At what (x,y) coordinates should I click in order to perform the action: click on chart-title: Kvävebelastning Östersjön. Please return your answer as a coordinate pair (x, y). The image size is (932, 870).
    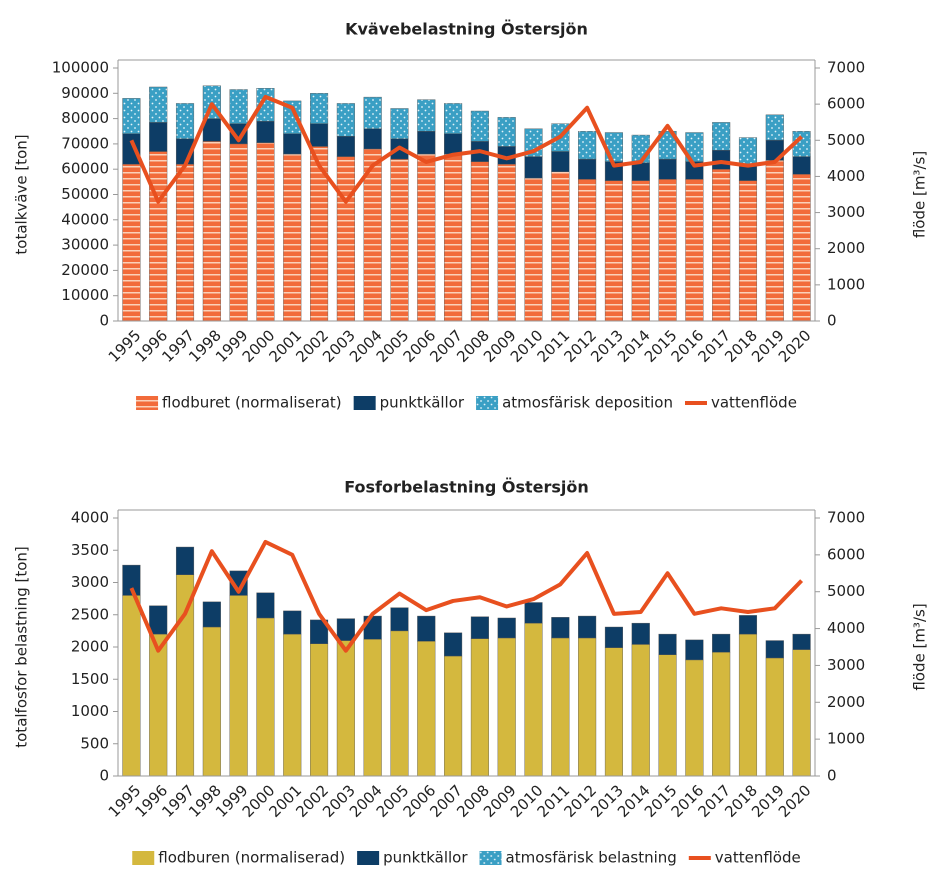
    Looking at the image, I should click on (466, 29).